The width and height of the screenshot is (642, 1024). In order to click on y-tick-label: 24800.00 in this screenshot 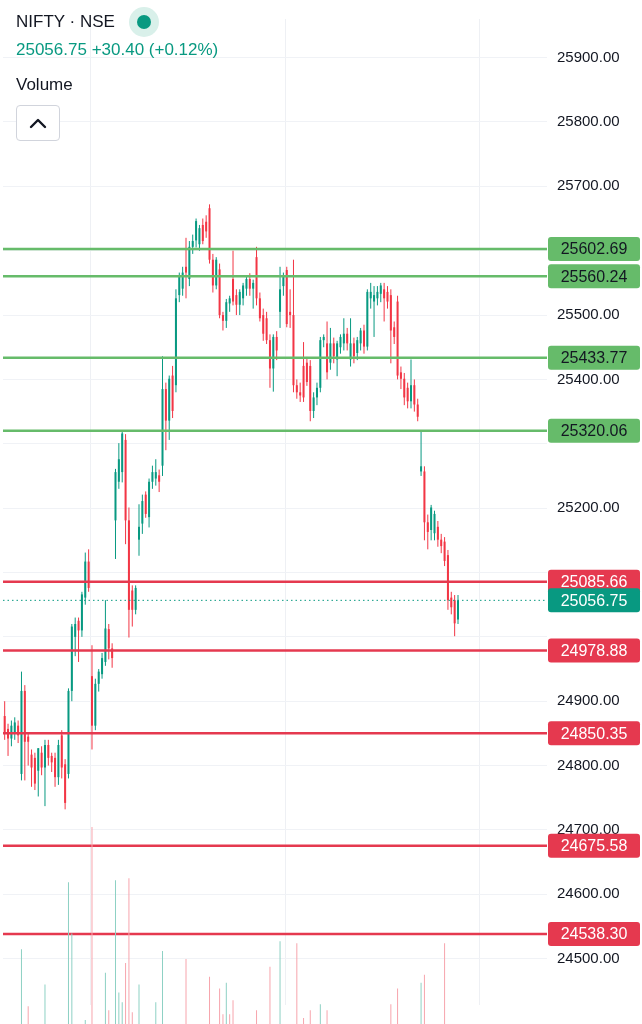, I will do `click(588, 764)`.